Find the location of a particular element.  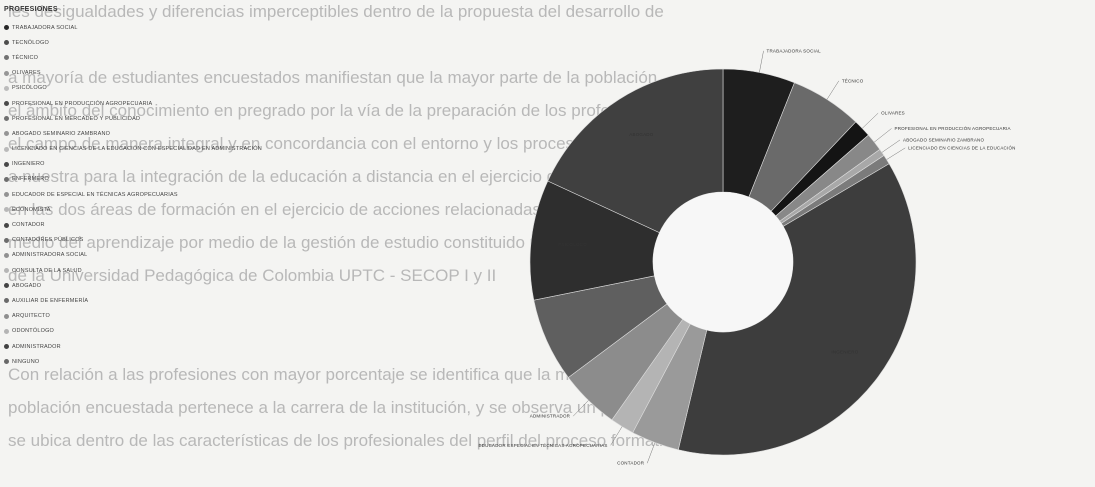

legend-item: OLIVARES is located at coordinates (149, 73).